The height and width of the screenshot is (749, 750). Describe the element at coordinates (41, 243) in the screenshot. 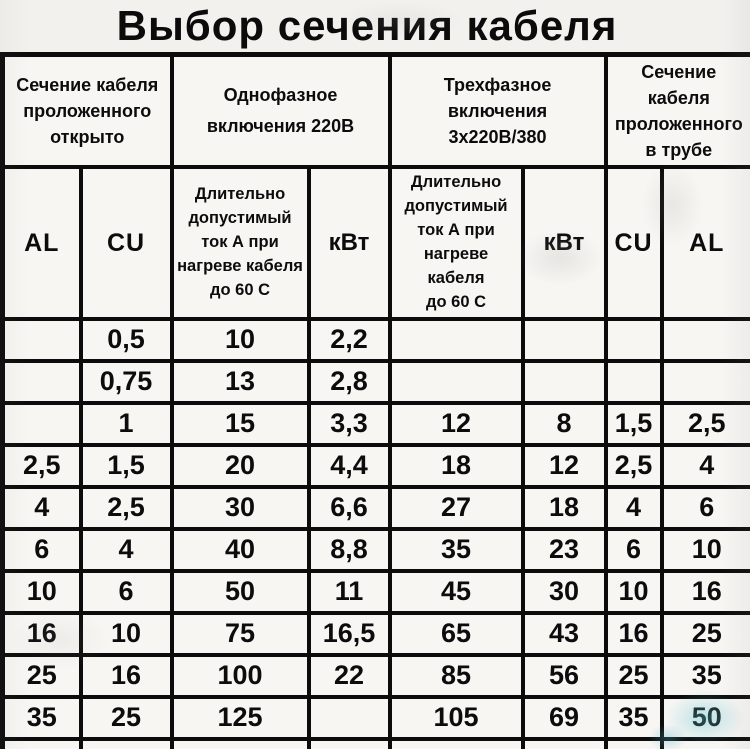

I see `col-header-al-open: AL` at that location.